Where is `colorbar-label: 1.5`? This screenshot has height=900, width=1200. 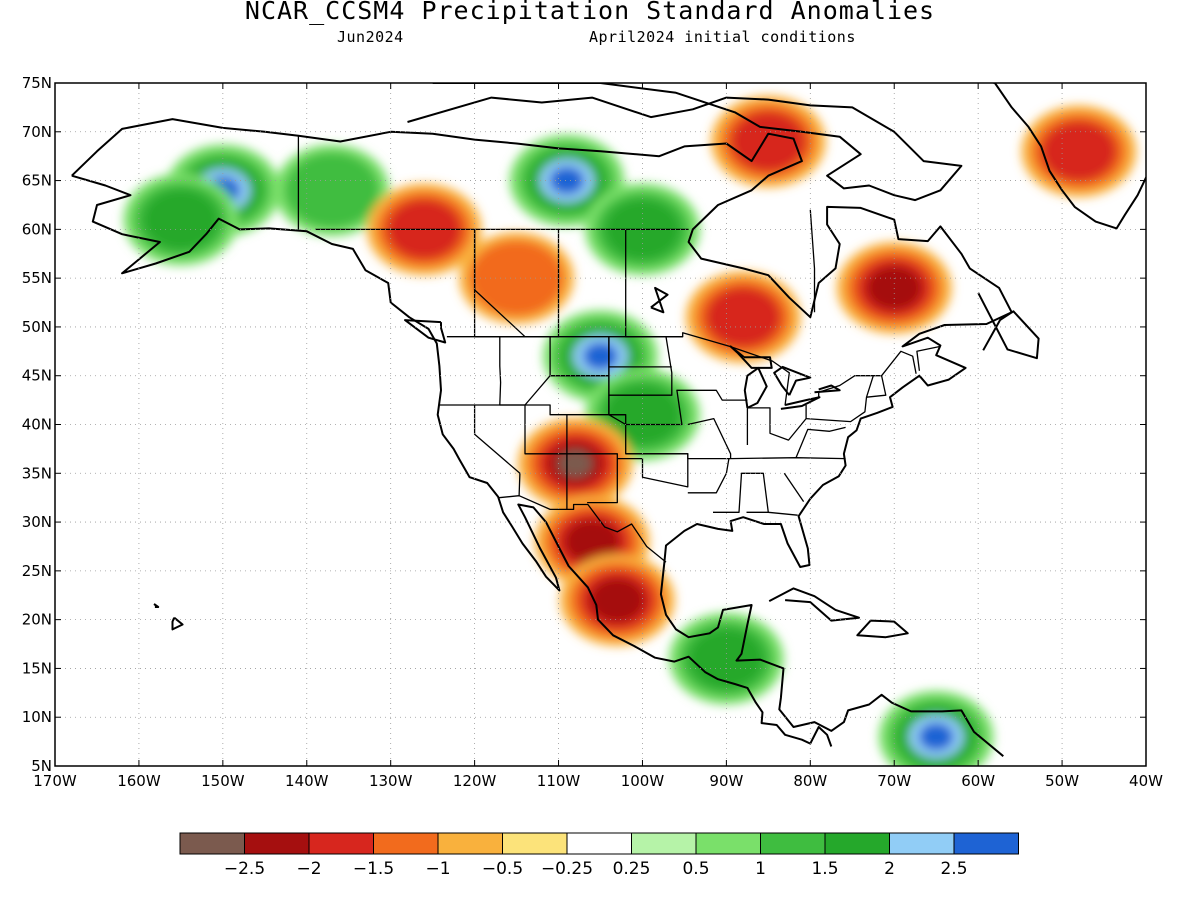 colorbar-label: 1.5 is located at coordinates (824, 869).